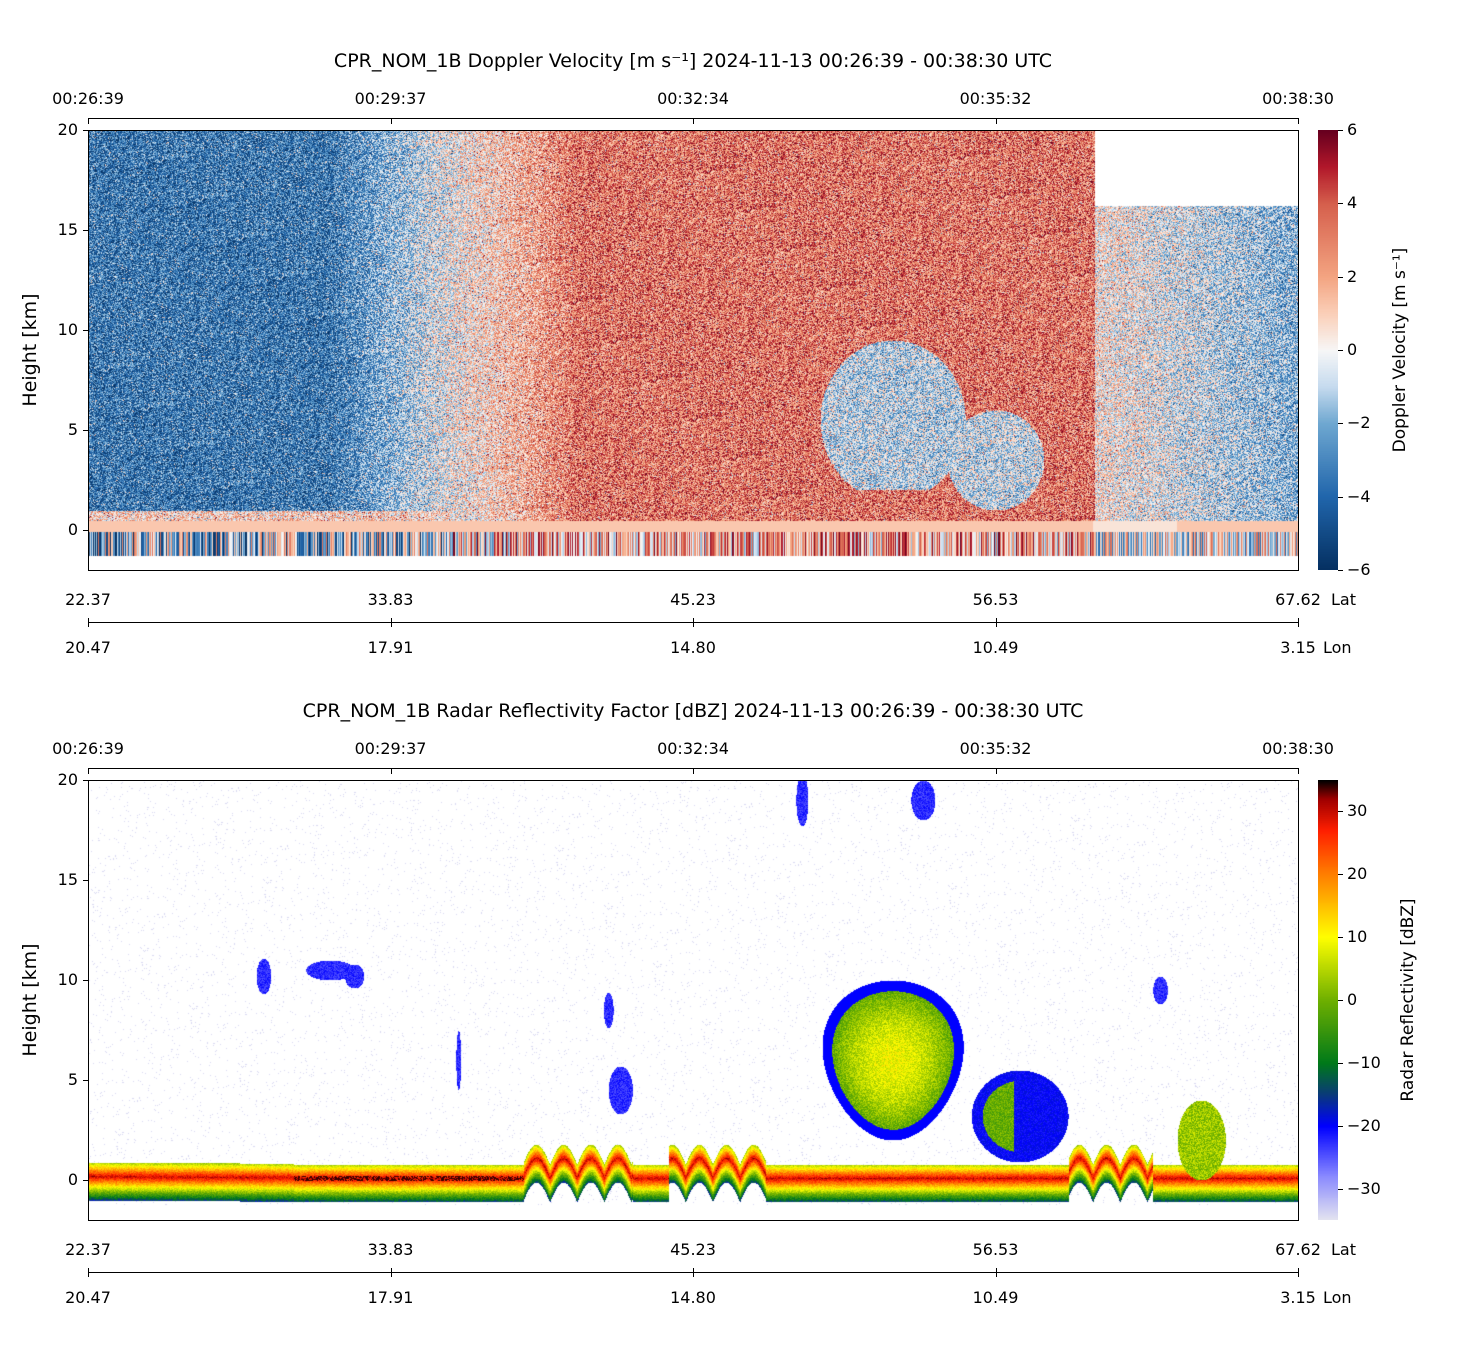 The image size is (1459, 1350). Describe the element at coordinates (1352, 203) in the screenshot. I see `colorbar-tick-label: 4` at that location.